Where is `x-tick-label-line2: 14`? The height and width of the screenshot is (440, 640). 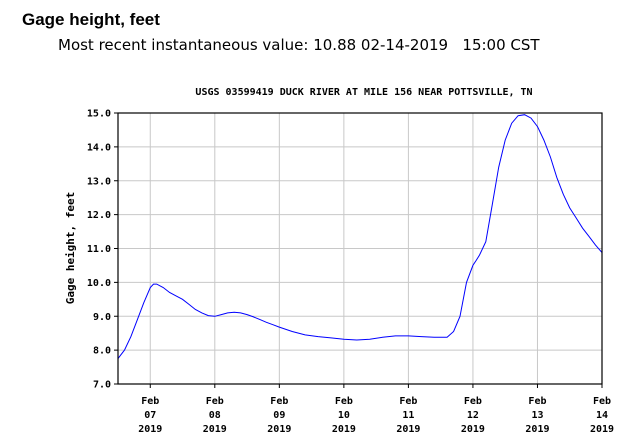
x-tick-label-line2: 14 is located at coordinates (602, 415).